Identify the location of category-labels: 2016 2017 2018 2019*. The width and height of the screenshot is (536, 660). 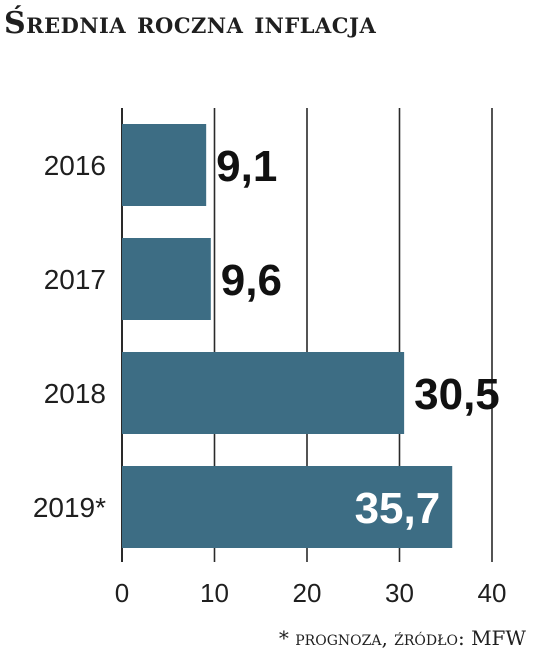
(69, 336).